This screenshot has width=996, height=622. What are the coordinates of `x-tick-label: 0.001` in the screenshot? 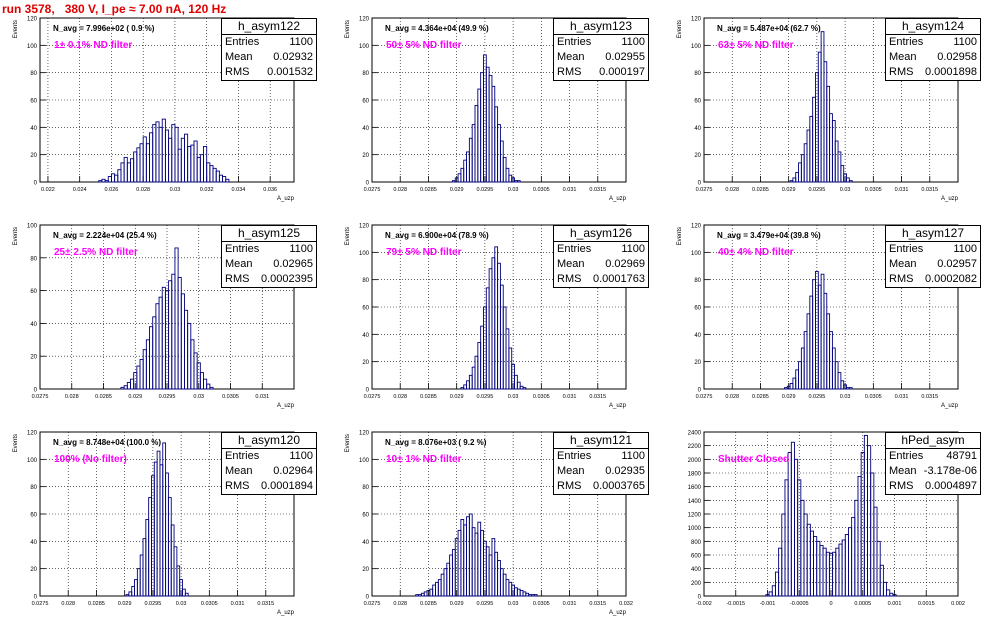 It's located at (895, 604).